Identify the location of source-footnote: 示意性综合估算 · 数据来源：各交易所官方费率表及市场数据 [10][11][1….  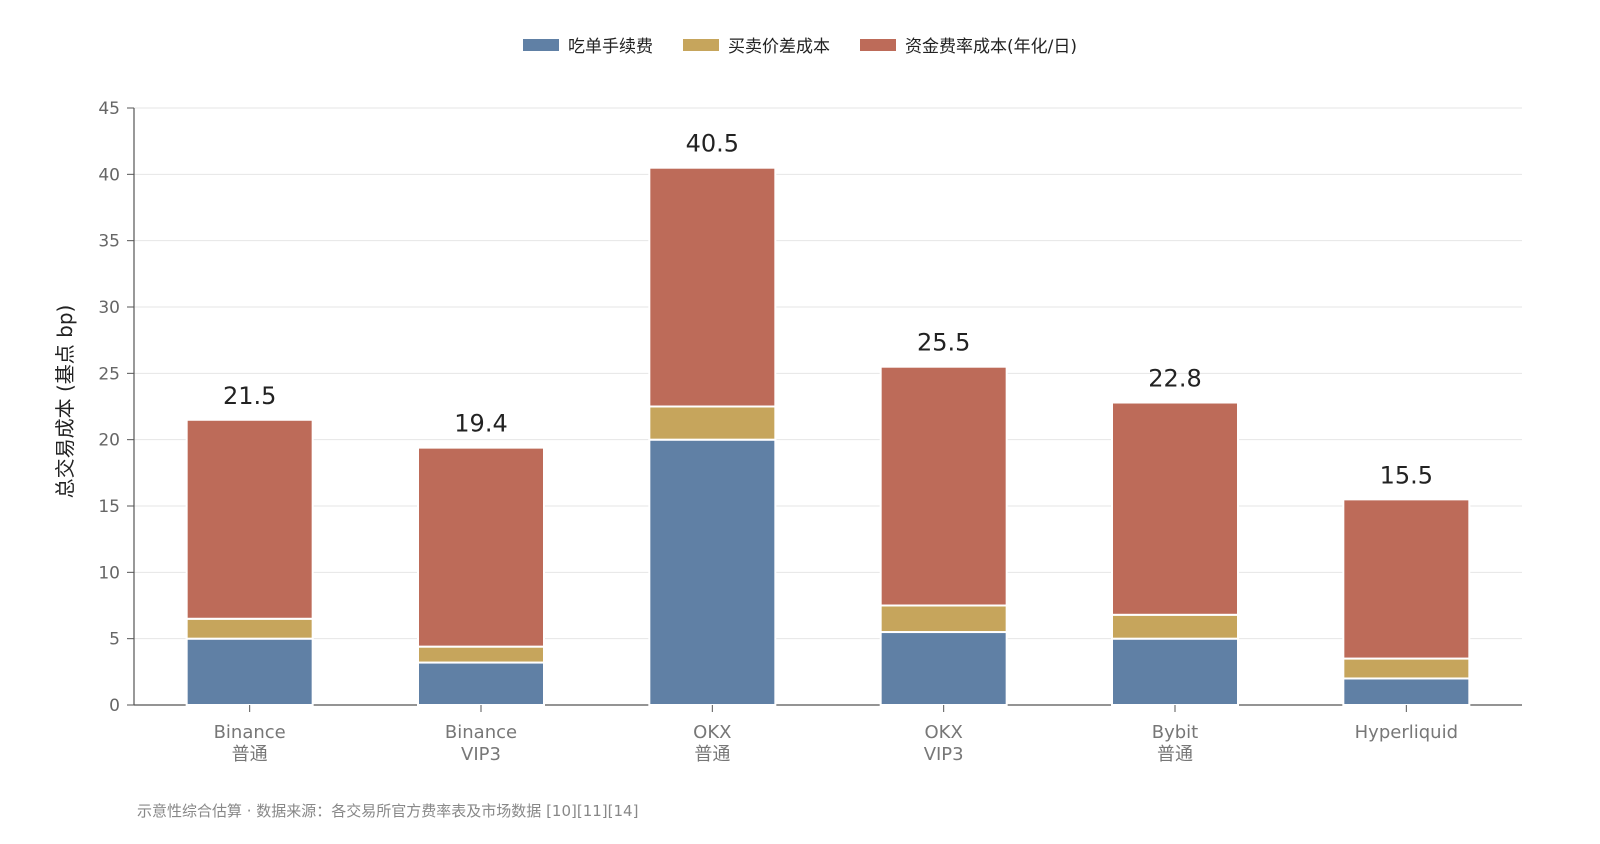
(388, 811).